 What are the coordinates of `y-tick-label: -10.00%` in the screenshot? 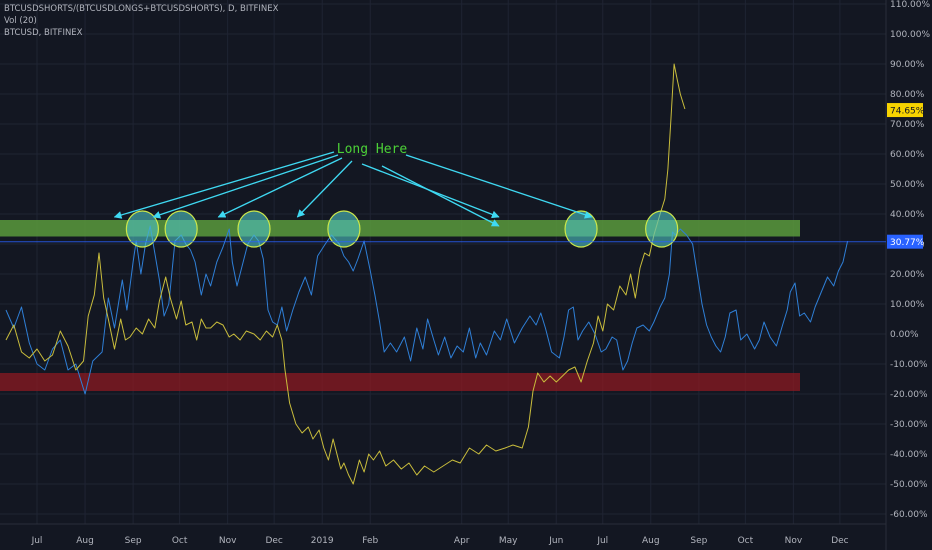 It's located at (909, 365).